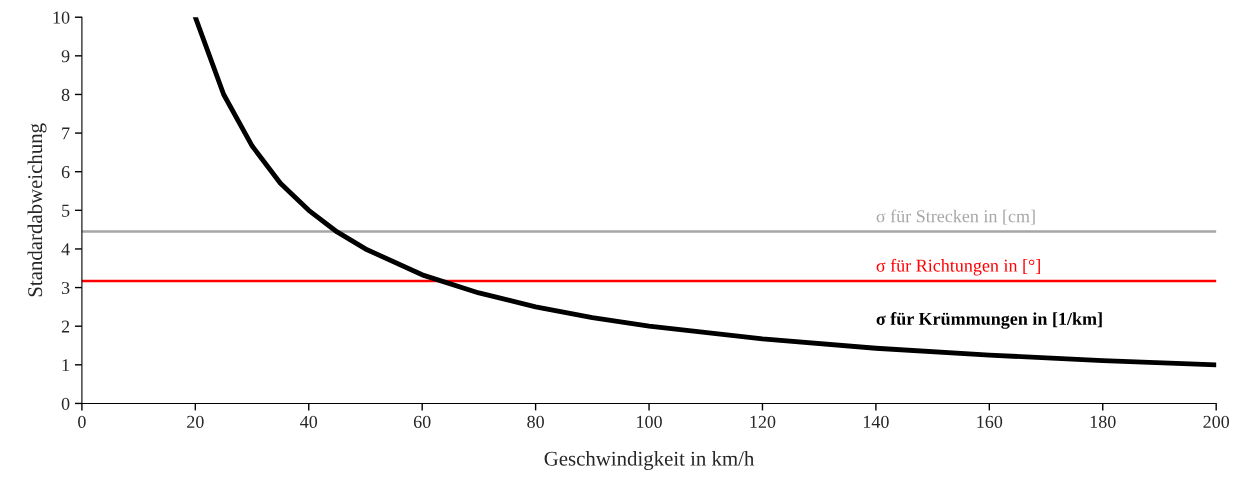 This screenshot has height=492, width=1241. What do you see at coordinates (876, 421) in the screenshot?
I see `x-tick-label: 140` at bounding box center [876, 421].